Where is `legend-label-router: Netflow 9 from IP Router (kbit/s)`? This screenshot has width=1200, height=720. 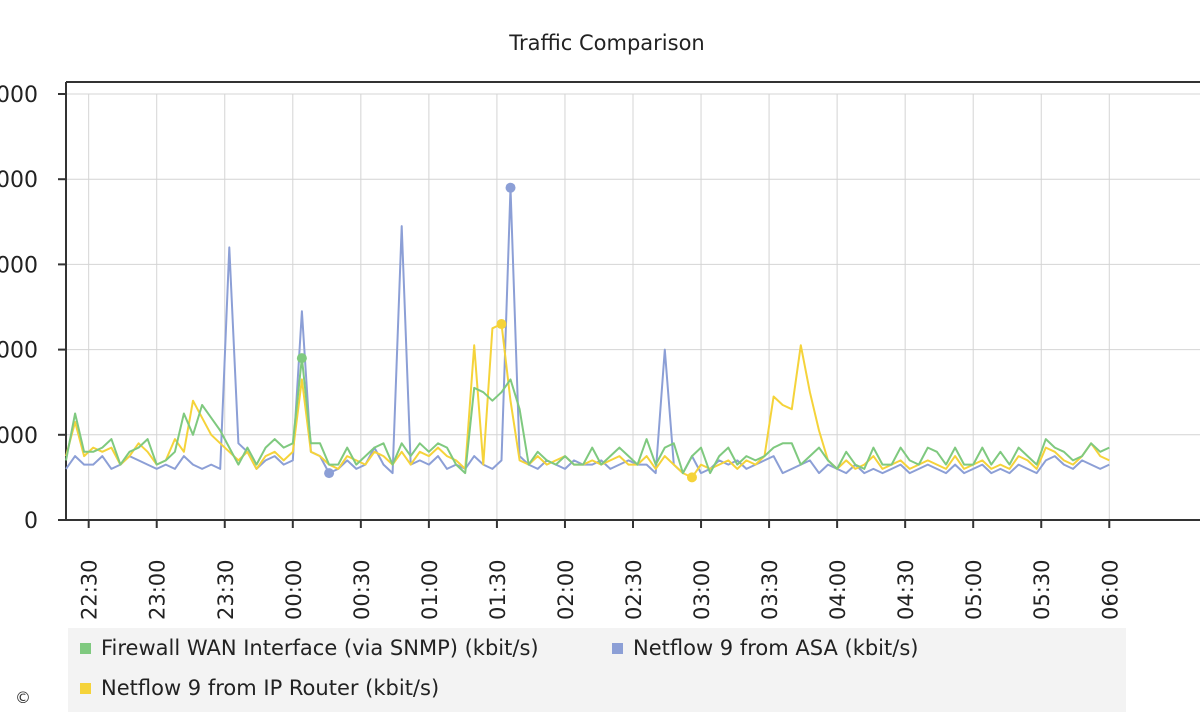
legend-label-router: Netflow 9 from IP Router (kbit/s) is located at coordinates (270, 688).